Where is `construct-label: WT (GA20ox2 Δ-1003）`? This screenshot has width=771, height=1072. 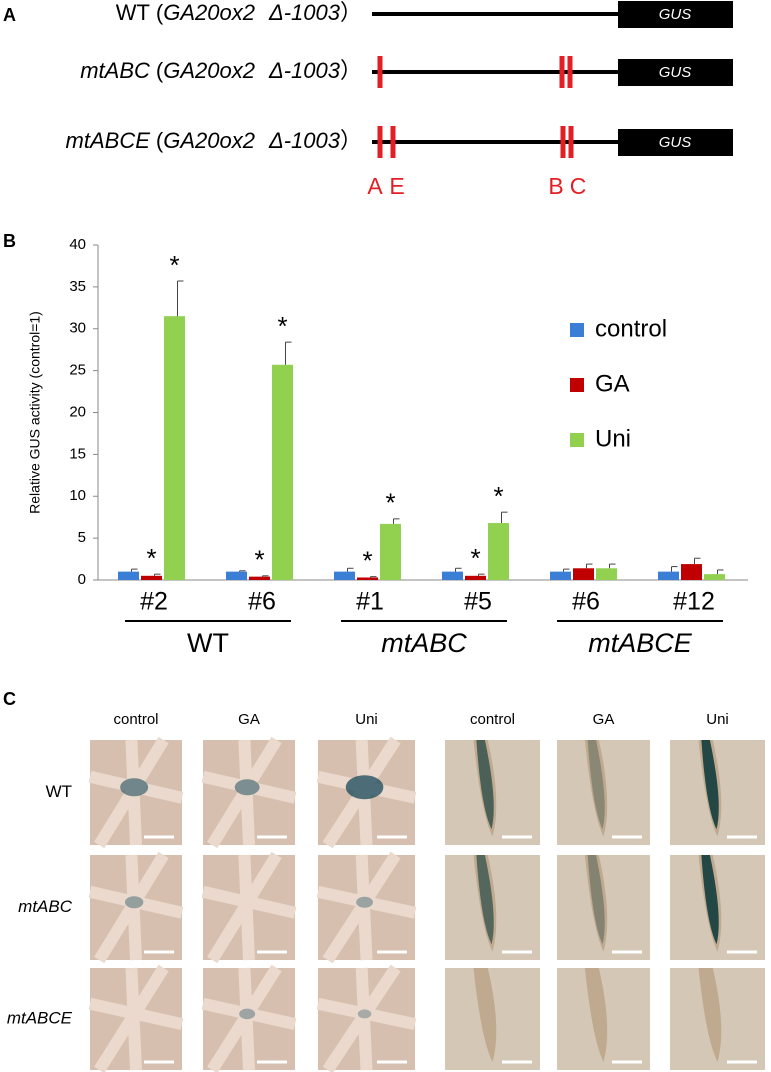 construct-label: WT (GA20ox2 Δ-1003） is located at coordinates (239, 12).